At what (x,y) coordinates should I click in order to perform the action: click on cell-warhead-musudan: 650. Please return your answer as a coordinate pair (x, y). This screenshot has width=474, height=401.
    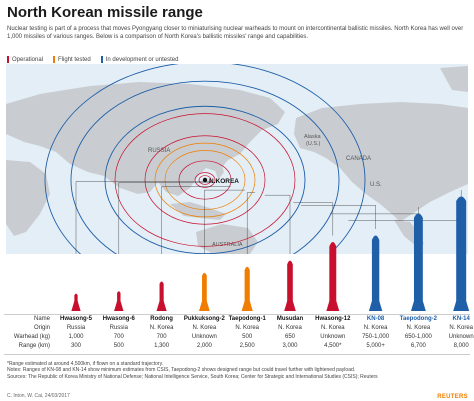
    Looking at the image, I should click on (289, 337).